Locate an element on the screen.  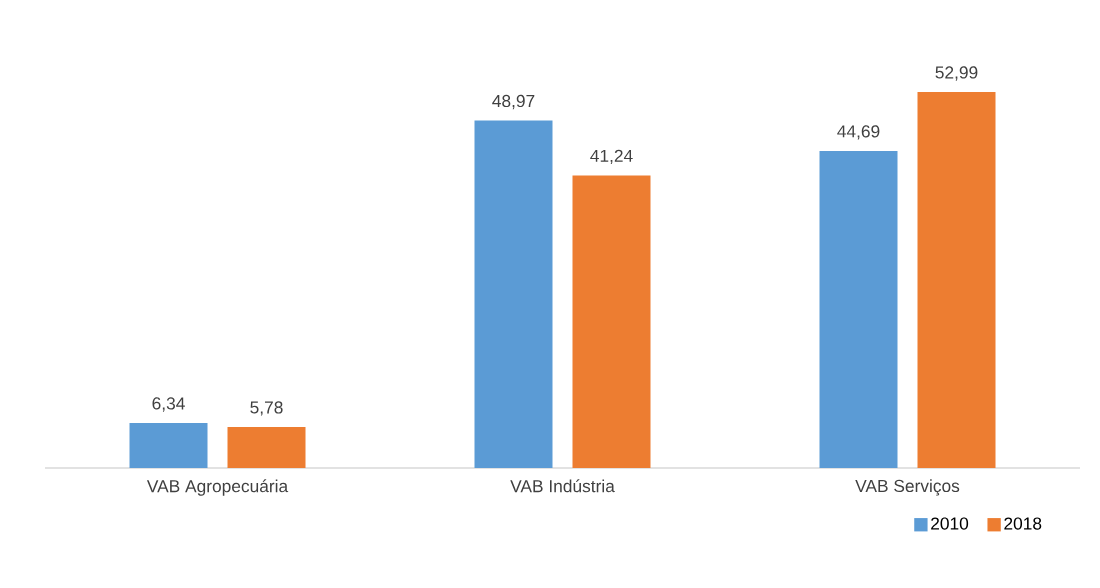
data-label: 5,78 is located at coordinates (266, 408).